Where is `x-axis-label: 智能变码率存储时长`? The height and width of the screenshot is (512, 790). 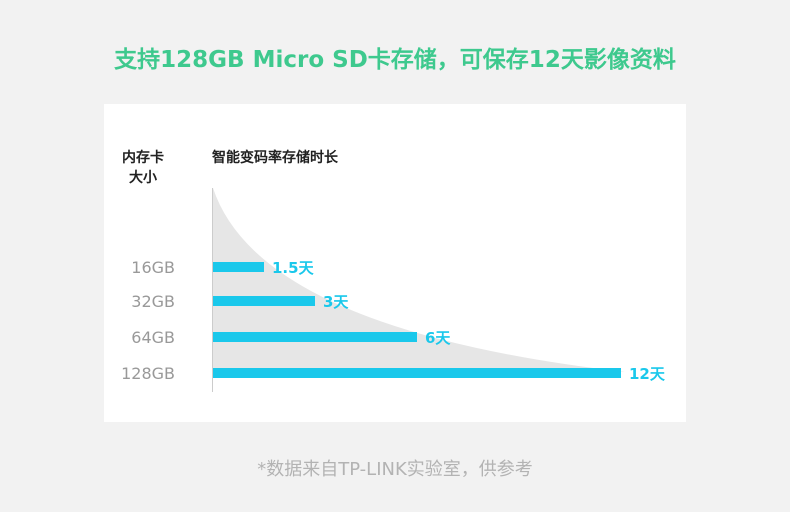 x-axis-label: 智能变码率存储时长 is located at coordinates (275, 157).